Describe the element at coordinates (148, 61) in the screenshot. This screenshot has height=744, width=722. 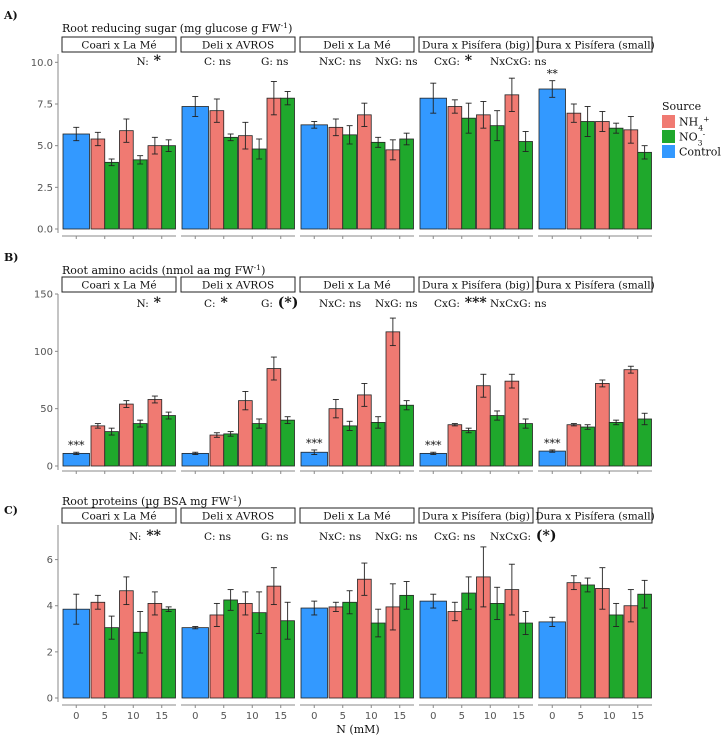
I see `effect-annotation: N: *` at that location.